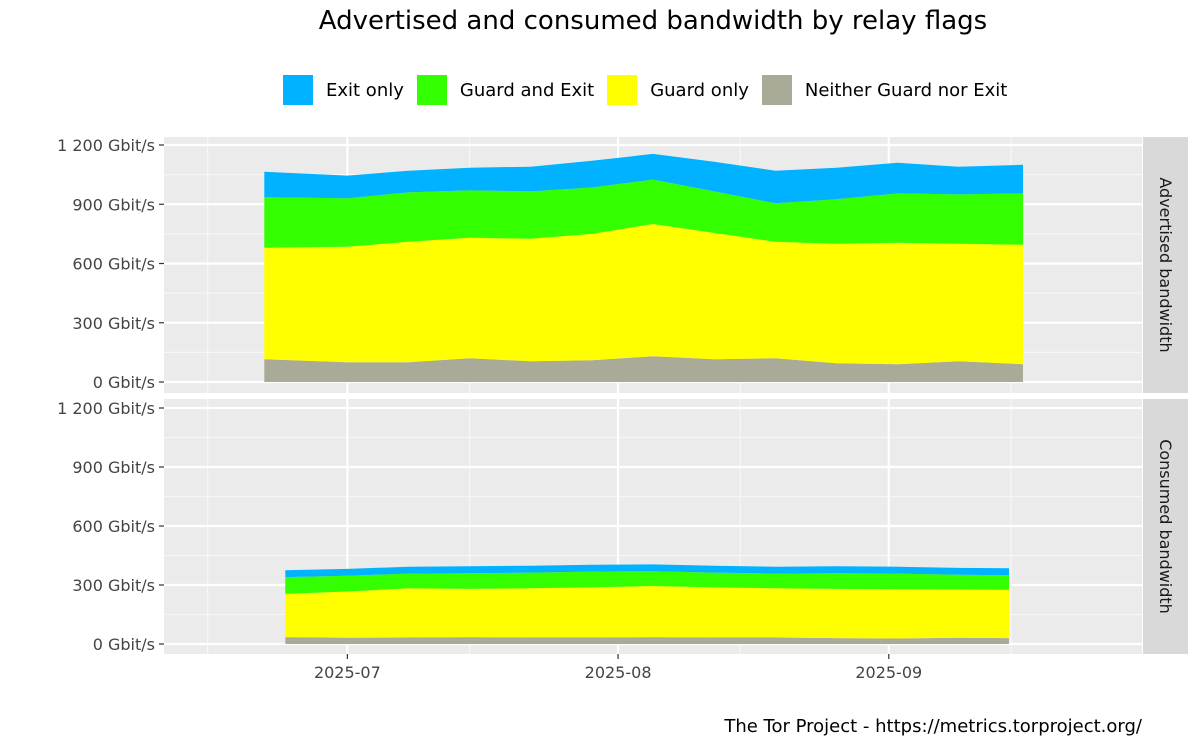 This screenshot has width=1200, height=750. I want to click on x-tick-label: 2025-08, so click(618, 672).